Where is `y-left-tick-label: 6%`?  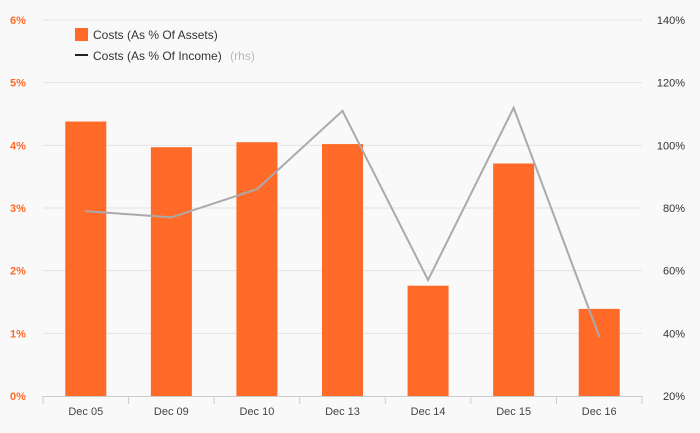 y-left-tick-label: 6% is located at coordinates (18, 21).